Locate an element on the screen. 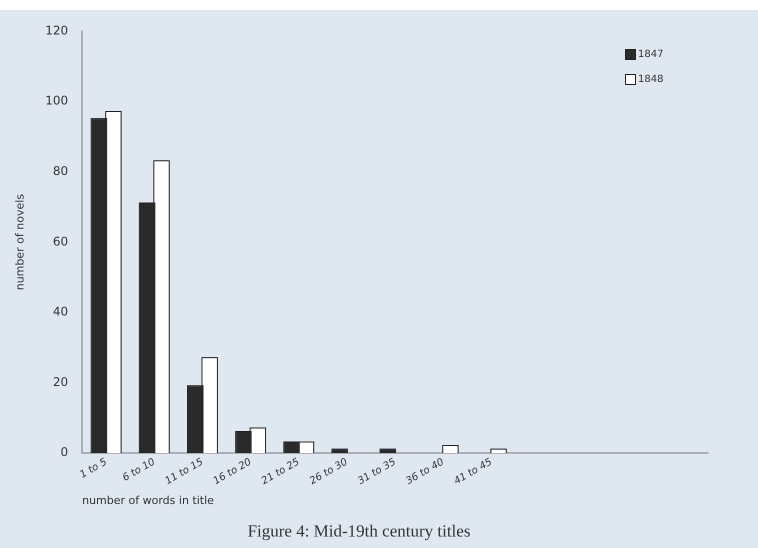 This screenshot has height=548, width=758. y-tick-label: 20 is located at coordinates (60, 381).